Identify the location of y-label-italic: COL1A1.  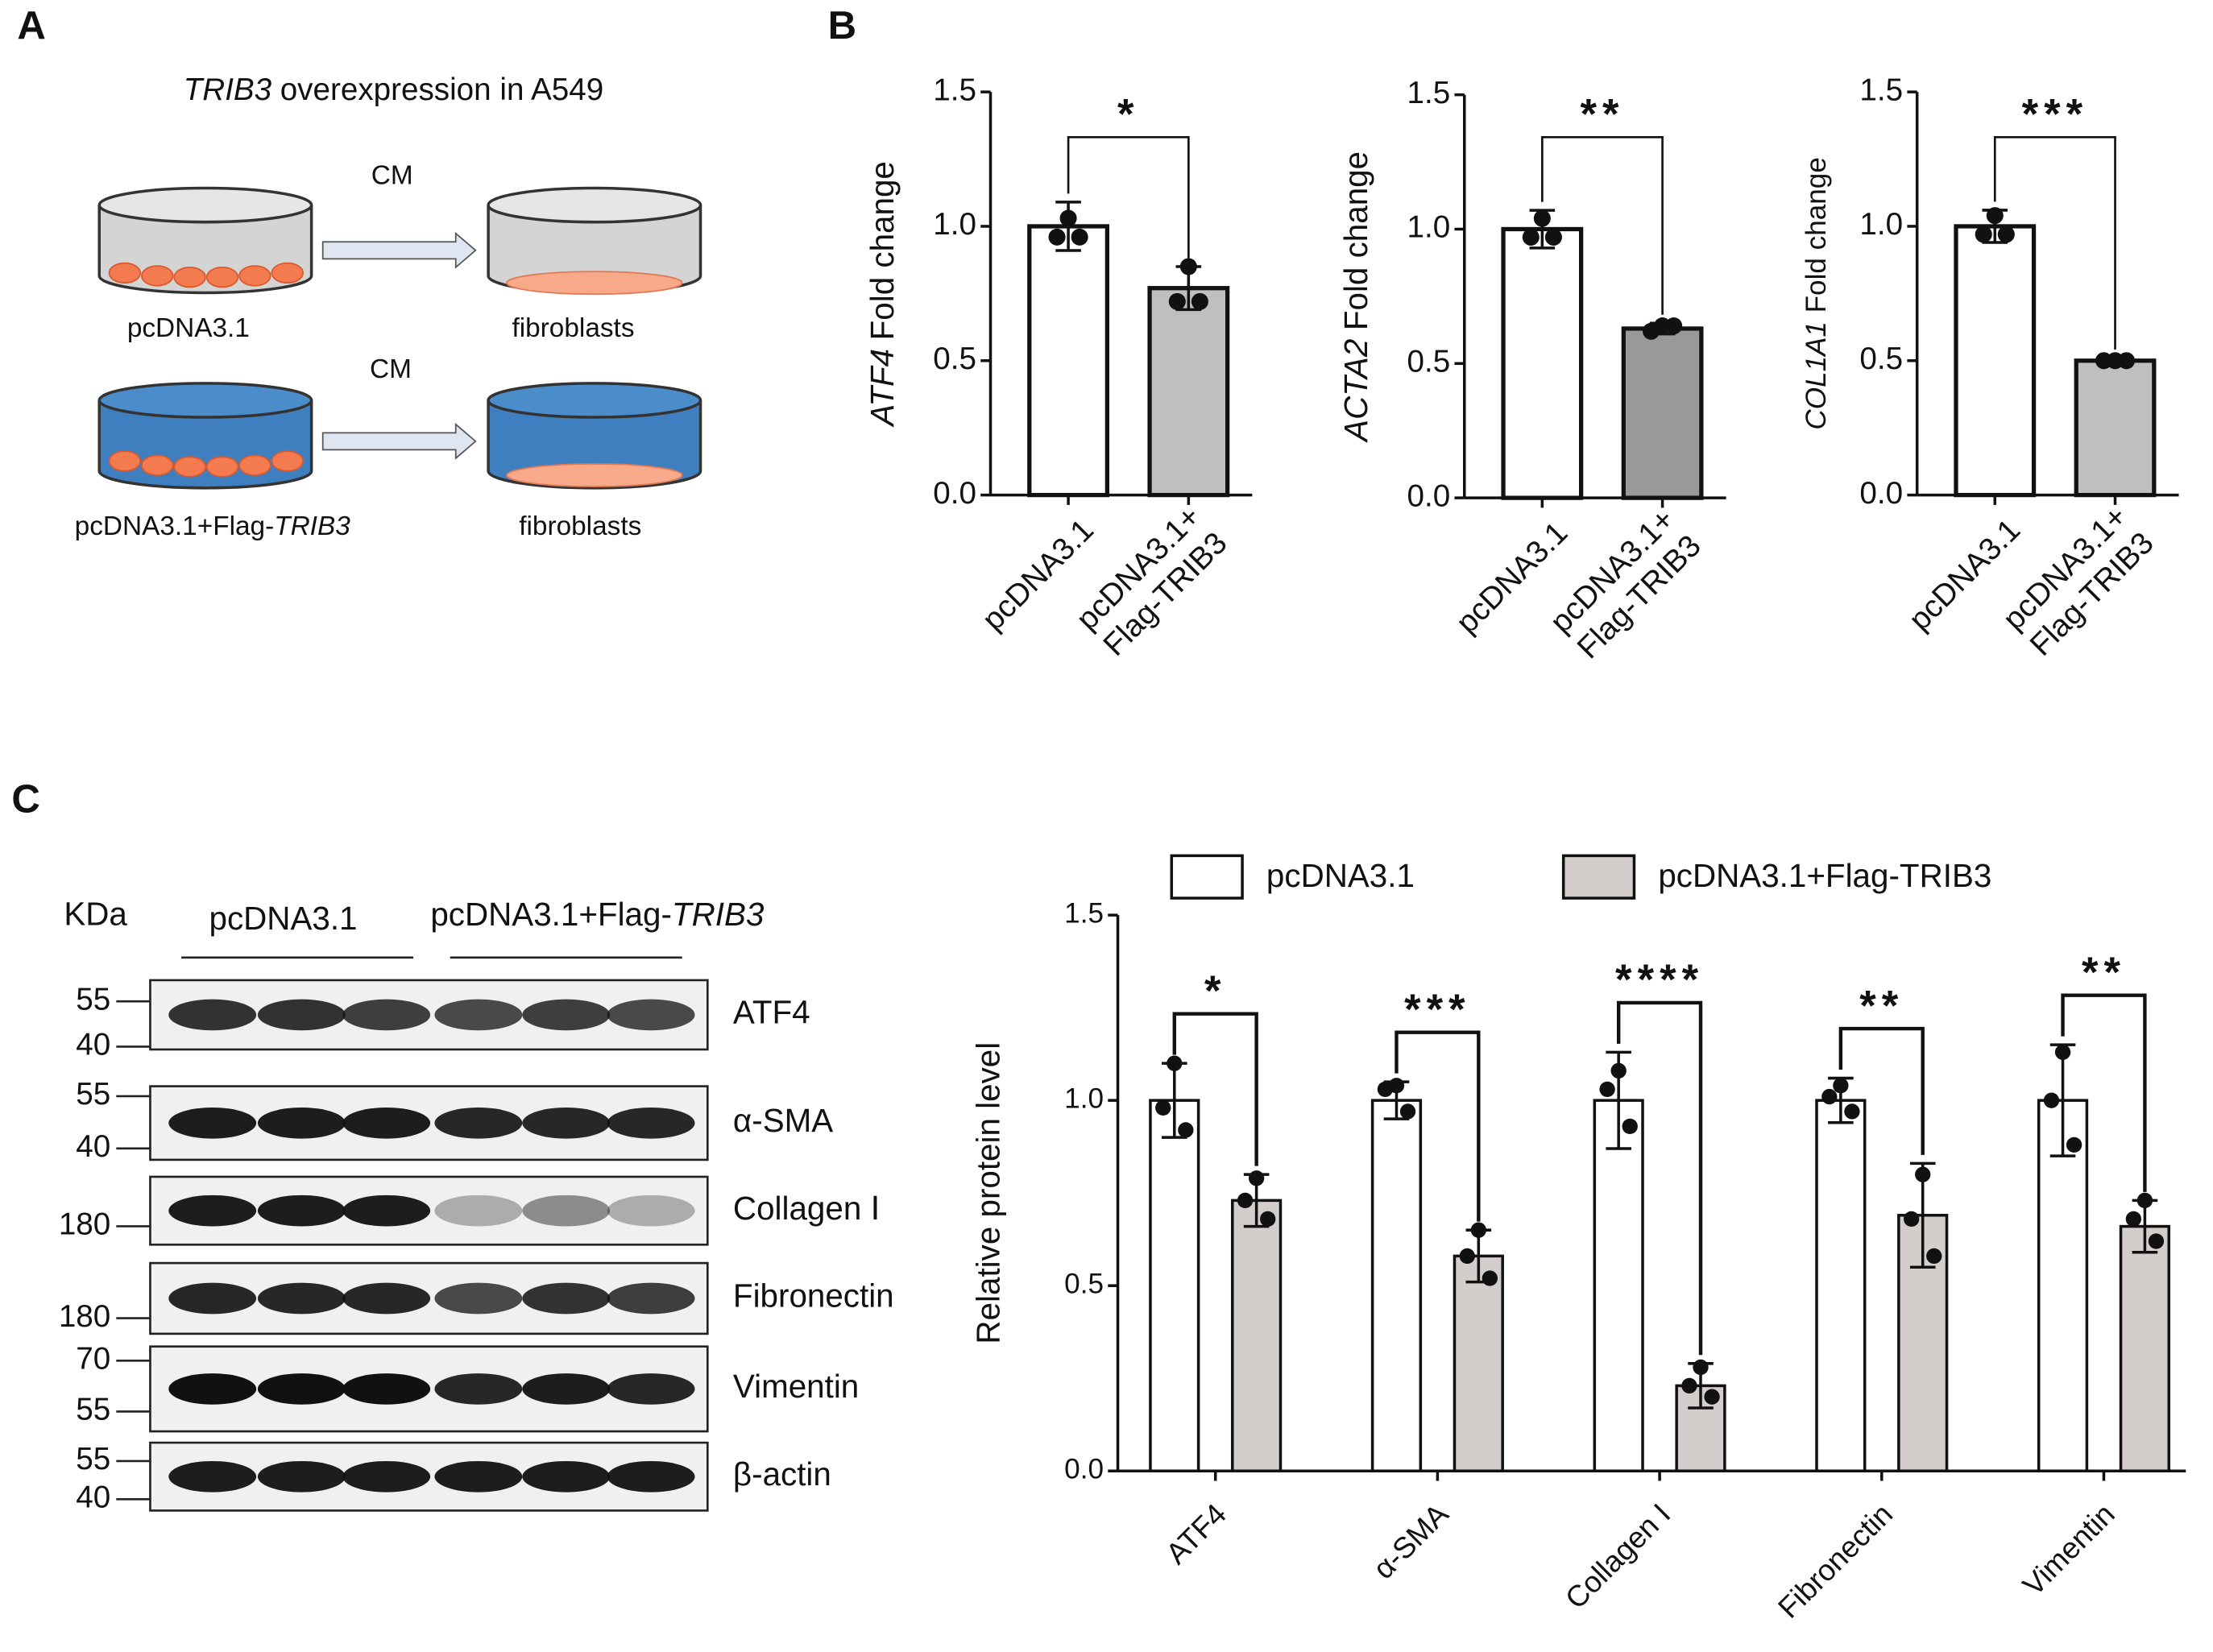
(1816, 375).